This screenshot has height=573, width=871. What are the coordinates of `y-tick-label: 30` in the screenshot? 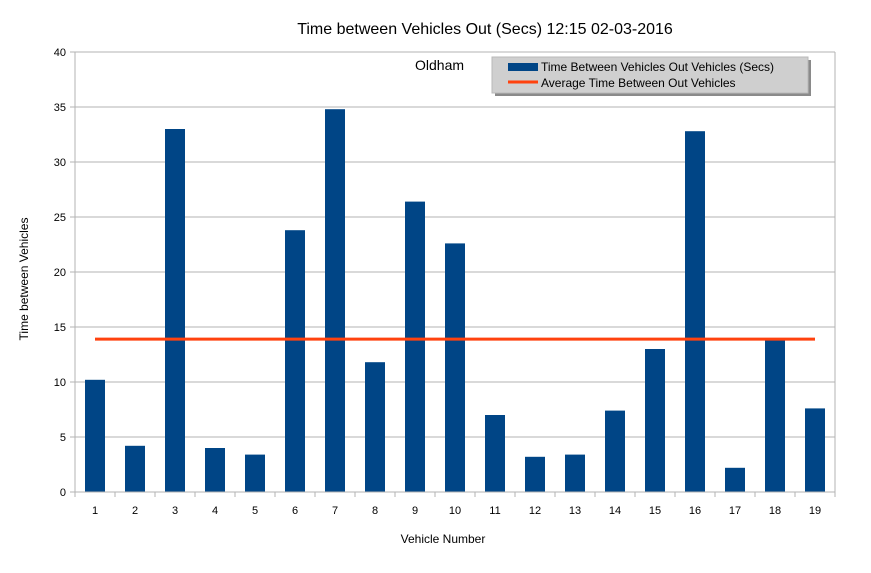 It's located at (60, 163).